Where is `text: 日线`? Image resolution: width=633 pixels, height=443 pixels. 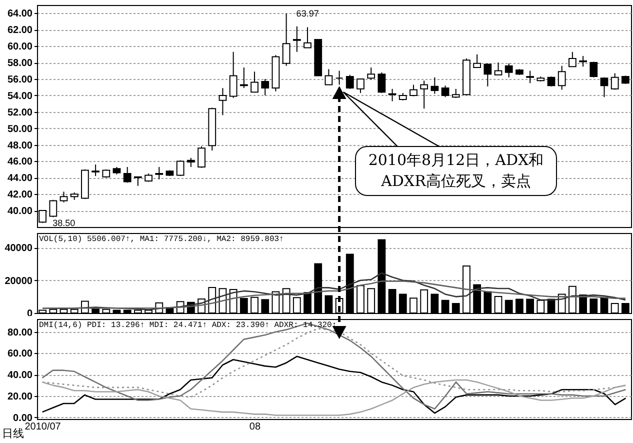 text: 日线 is located at coordinates (13, 433).